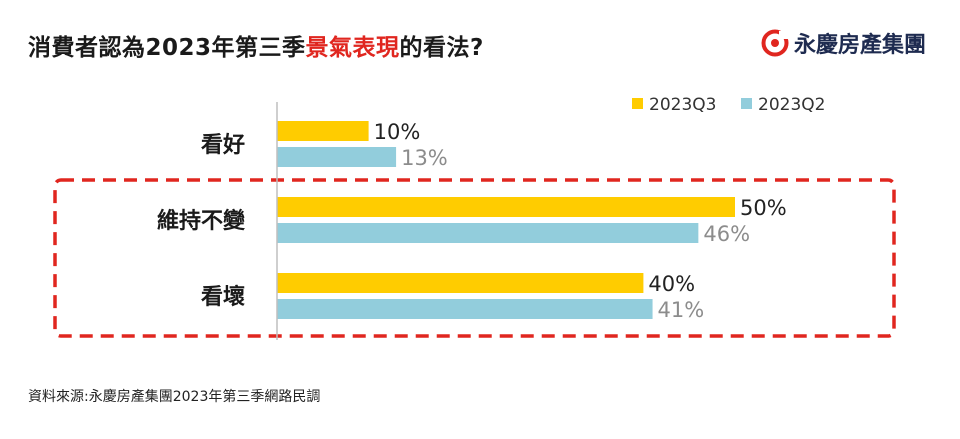 Image resolution: width=960 pixels, height=439 pixels. Describe the element at coordinates (397, 132) in the screenshot. I see `data-label: 10%` at that location.